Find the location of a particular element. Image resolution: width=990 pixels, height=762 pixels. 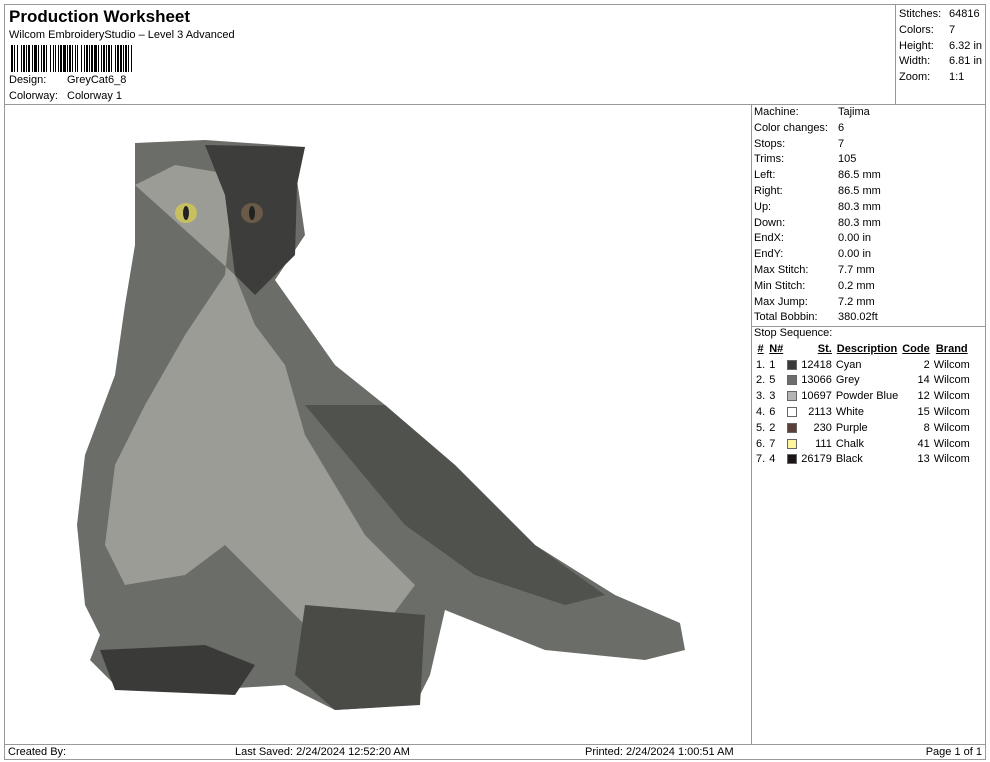

stat-value: 6.32 in is located at coordinates (965, 45).